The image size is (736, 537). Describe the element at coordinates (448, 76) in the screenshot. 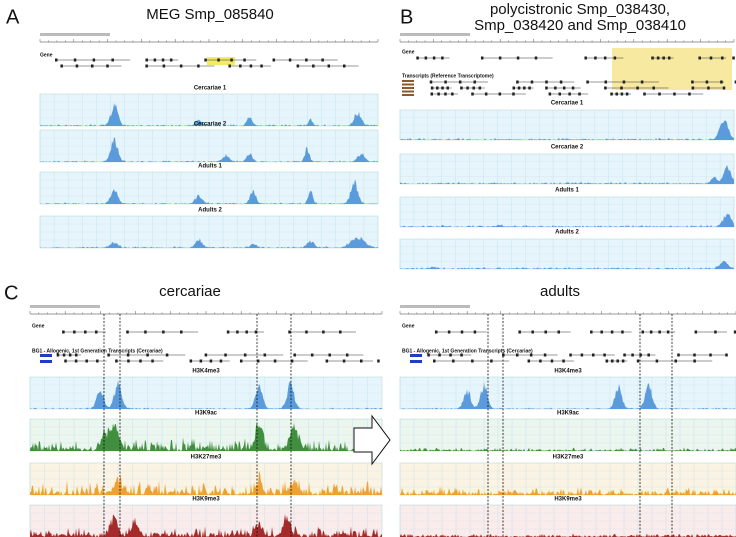

I see `gene-label: Transcripts (Reference Transcriptome)` at that location.